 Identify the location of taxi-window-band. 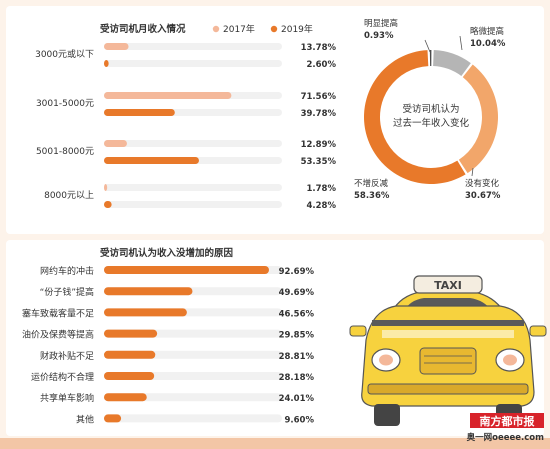
(448, 323).